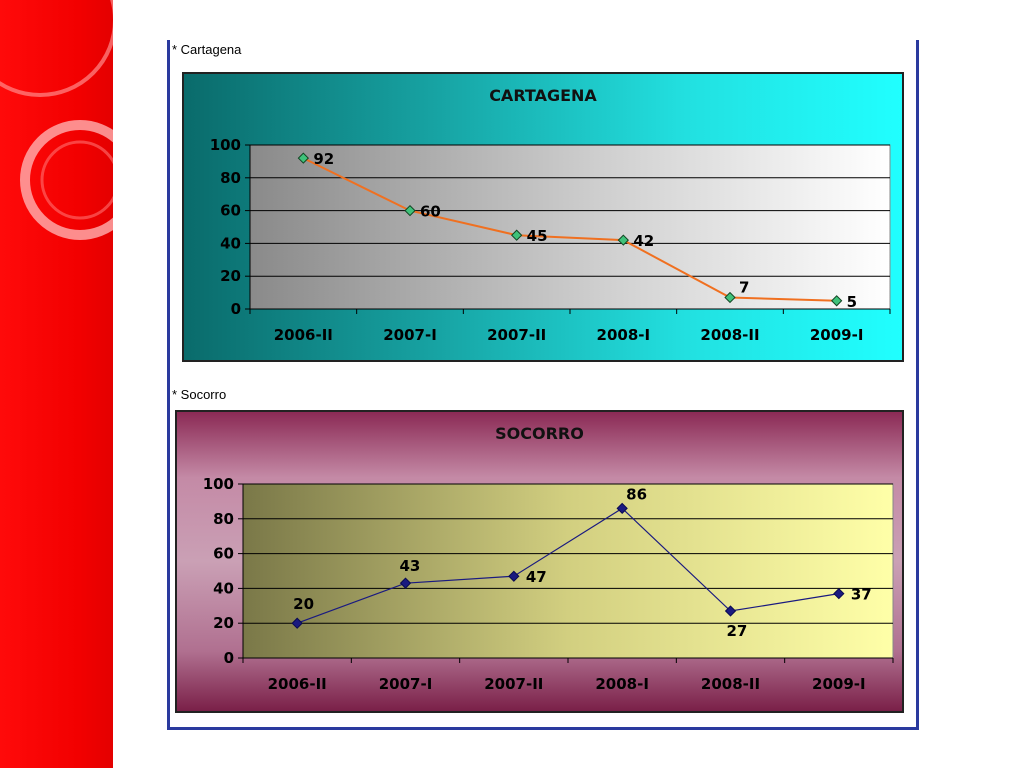 Image resolution: width=1024 pixels, height=768 pixels. Describe the element at coordinates (430, 212) in the screenshot. I see `data-label: 60` at that location.